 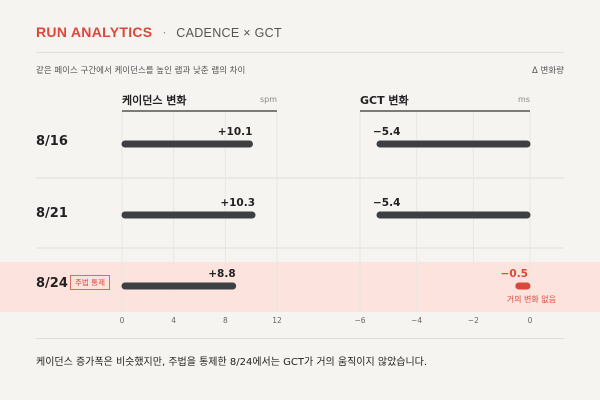 I want to click on gct-tick-label: 0, so click(x=530, y=320).